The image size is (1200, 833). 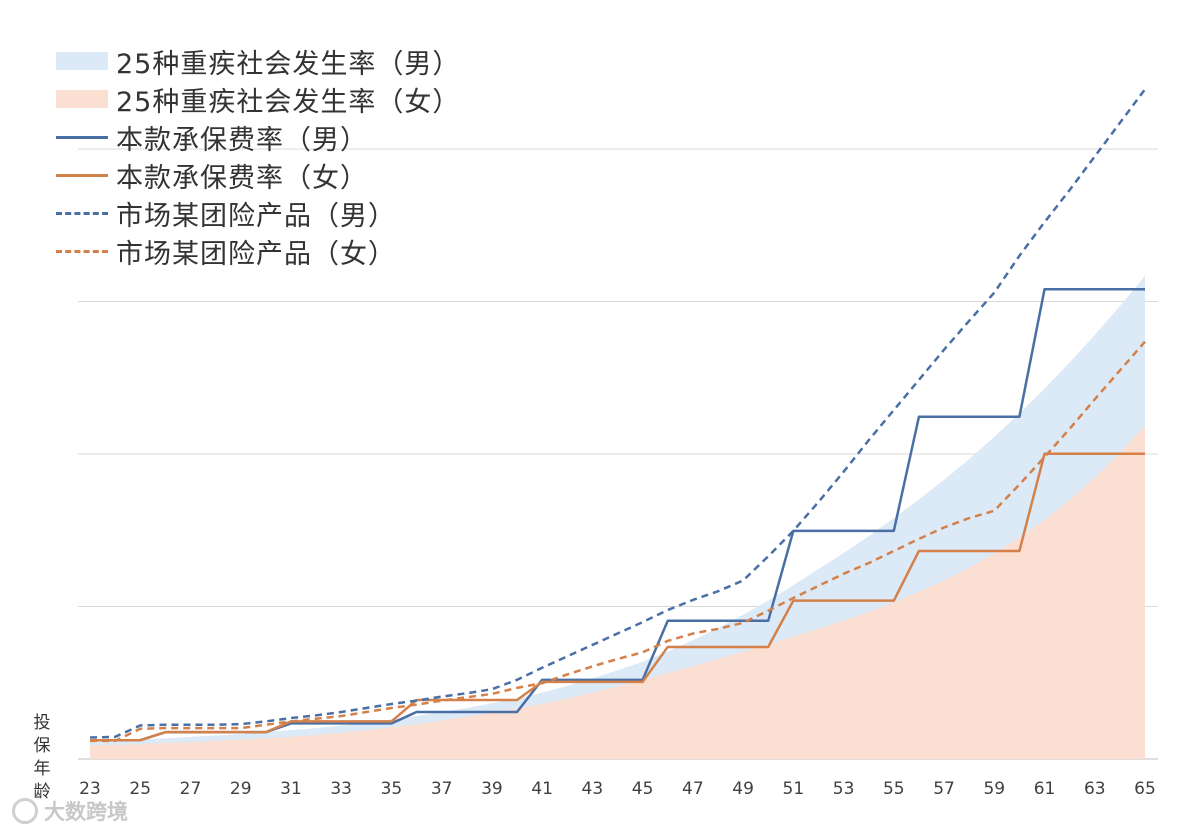 What do you see at coordinates (1045, 789) in the screenshot?
I see `x-tick-label: 61` at bounding box center [1045, 789].